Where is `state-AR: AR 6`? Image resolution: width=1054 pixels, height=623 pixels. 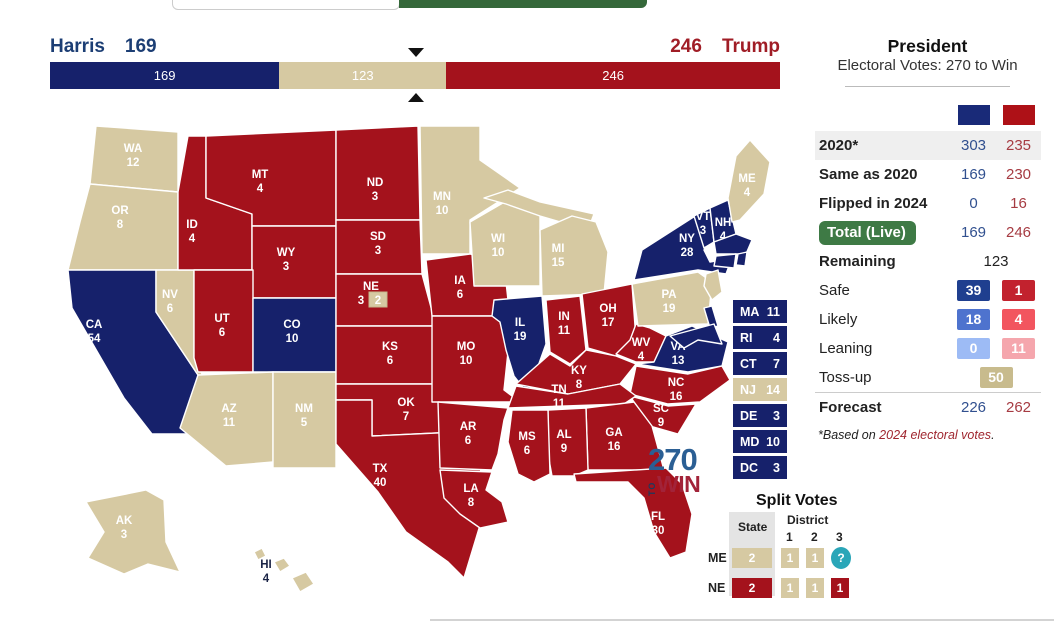
state-AR: AR 6 is located at coordinates (473, 436).